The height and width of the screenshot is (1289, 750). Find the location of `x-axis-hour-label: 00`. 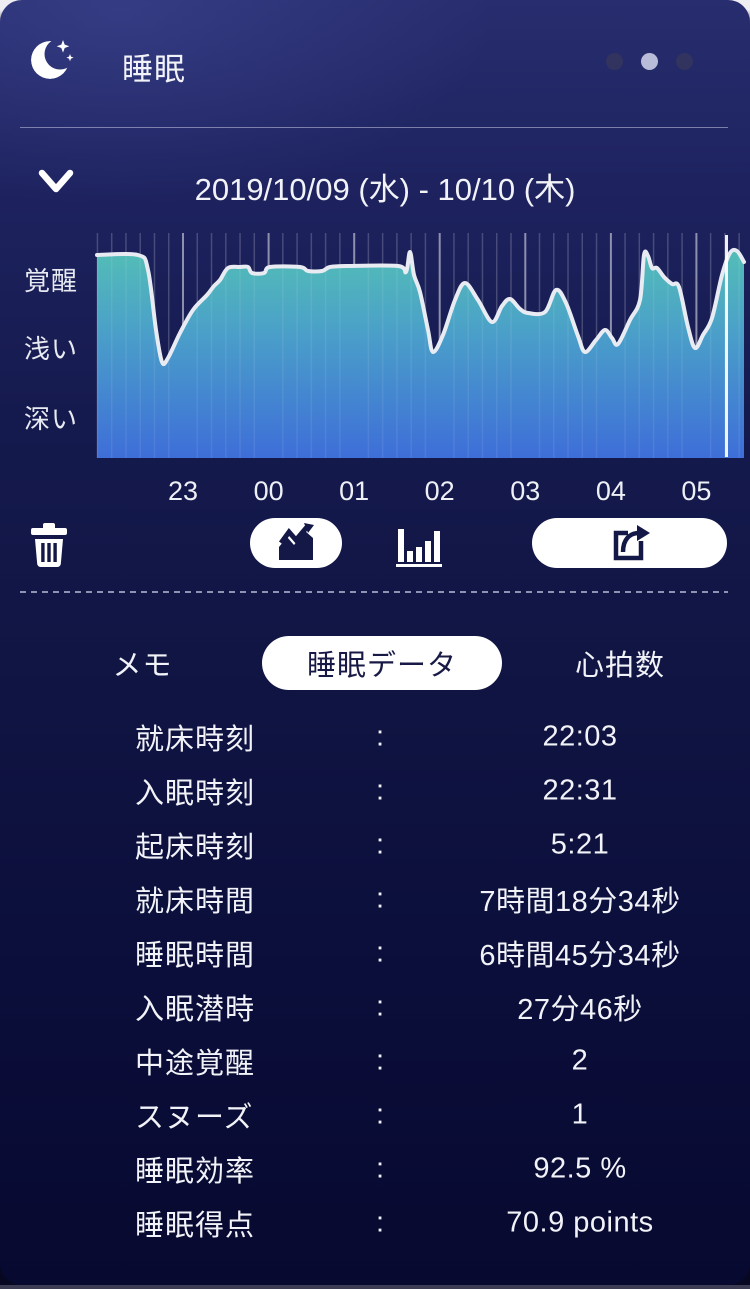

x-axis-hour-label: 00 is located at coordinates (268, 491).